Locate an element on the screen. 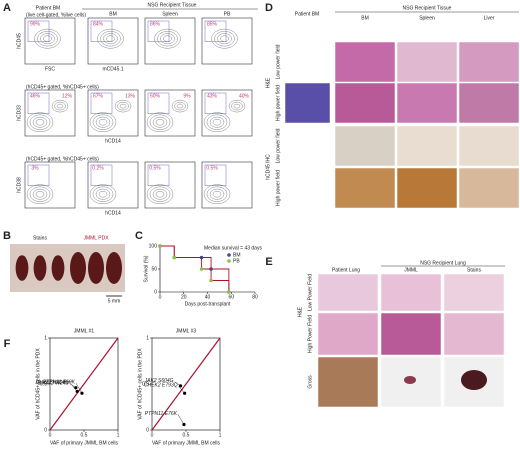 This screenshot has width=520, height=459. label: Gross is located at coordinates (310, 382).